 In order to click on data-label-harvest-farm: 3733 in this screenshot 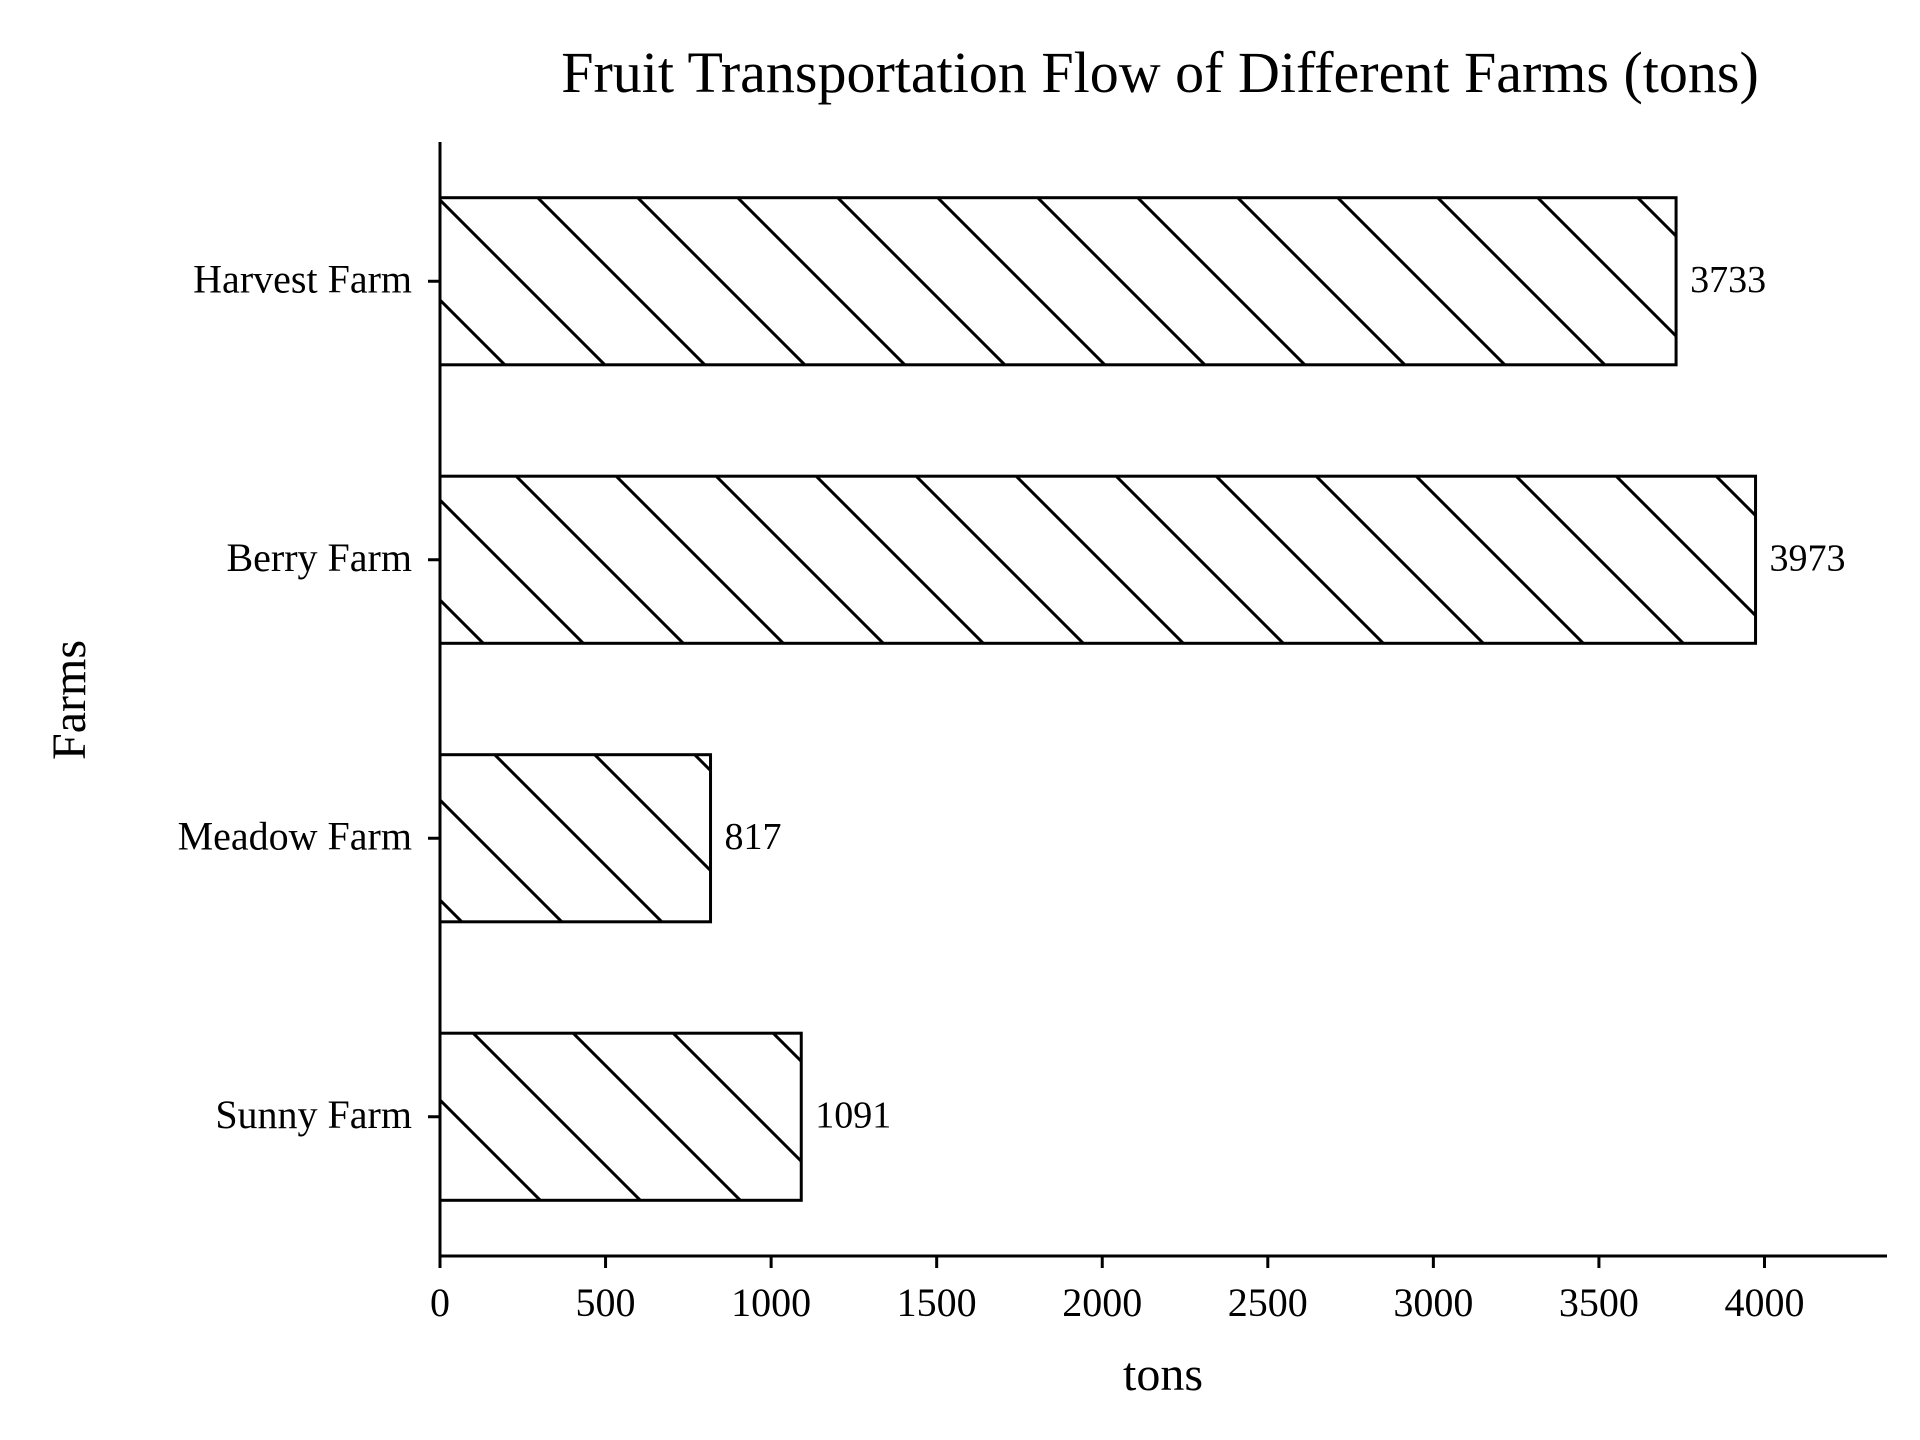, I will do `click(1728, 280)`.